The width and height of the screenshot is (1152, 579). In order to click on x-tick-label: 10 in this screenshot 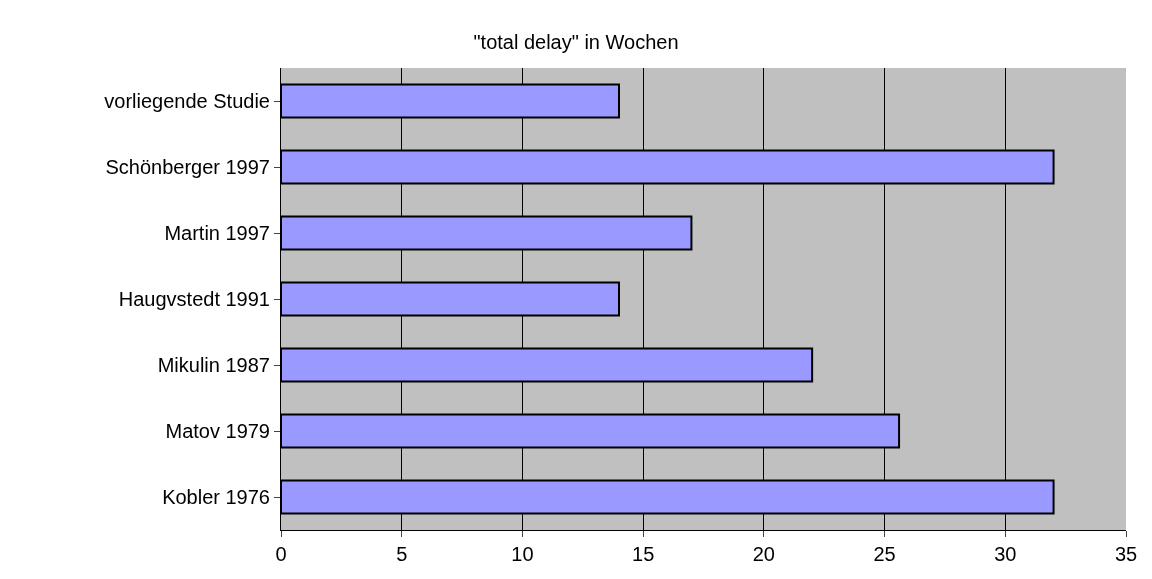, I will do `click(522, 554)`.